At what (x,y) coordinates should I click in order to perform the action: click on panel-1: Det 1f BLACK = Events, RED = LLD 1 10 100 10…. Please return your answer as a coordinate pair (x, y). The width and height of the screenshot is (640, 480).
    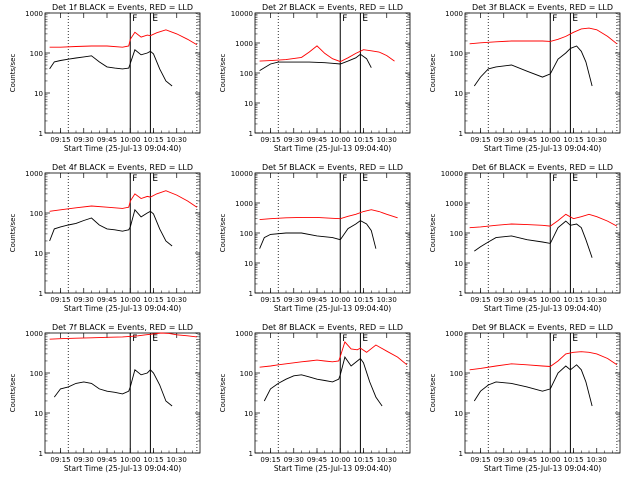
    Looking at the image, I should click on (105, 78).